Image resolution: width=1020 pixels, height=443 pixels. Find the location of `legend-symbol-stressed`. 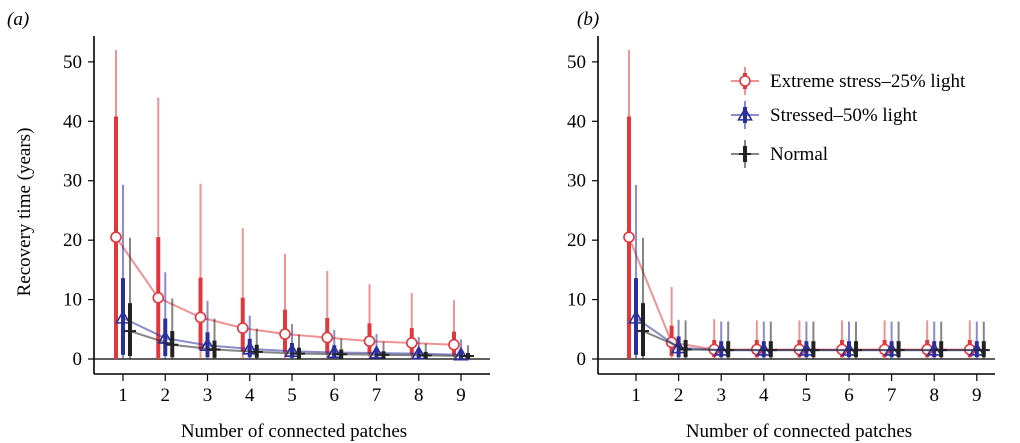

legend-symbol-stressed is located at coordinates (745, 115).